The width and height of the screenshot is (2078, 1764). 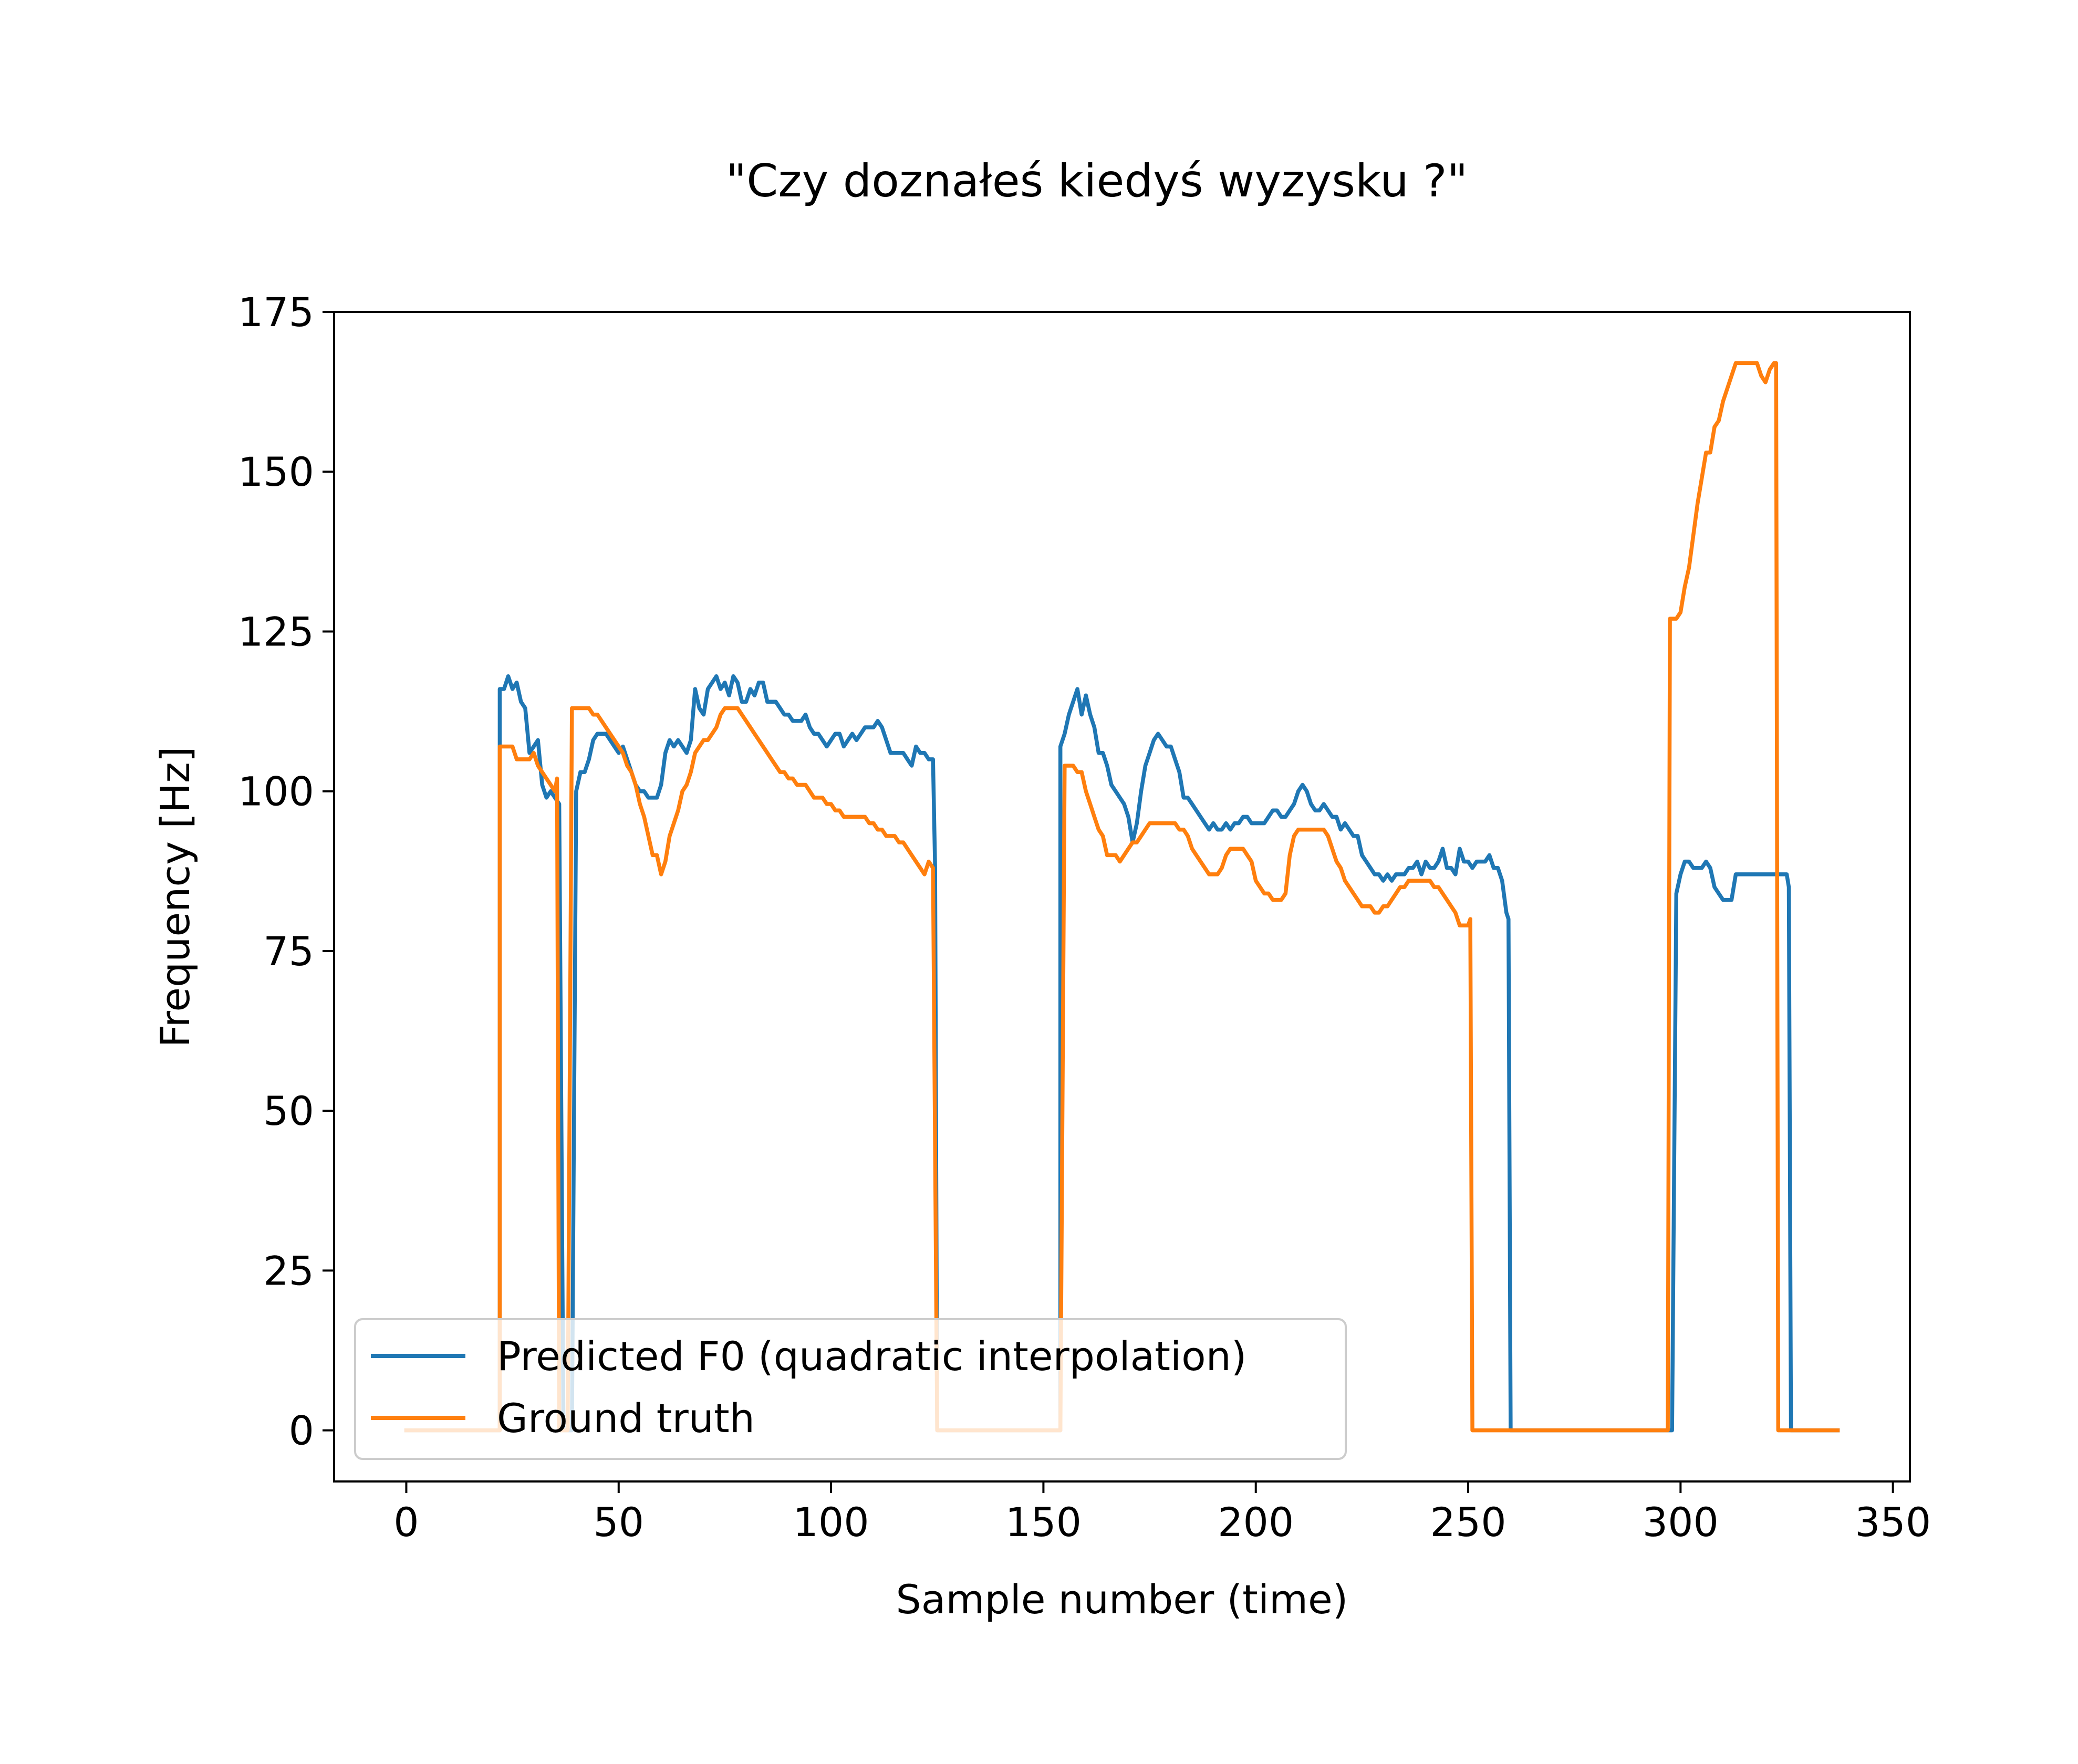 What do you see at coordinates (831, 1522) in the screenshot?
I see `x-tick-label: 100` at bounding box center [831, 1522].